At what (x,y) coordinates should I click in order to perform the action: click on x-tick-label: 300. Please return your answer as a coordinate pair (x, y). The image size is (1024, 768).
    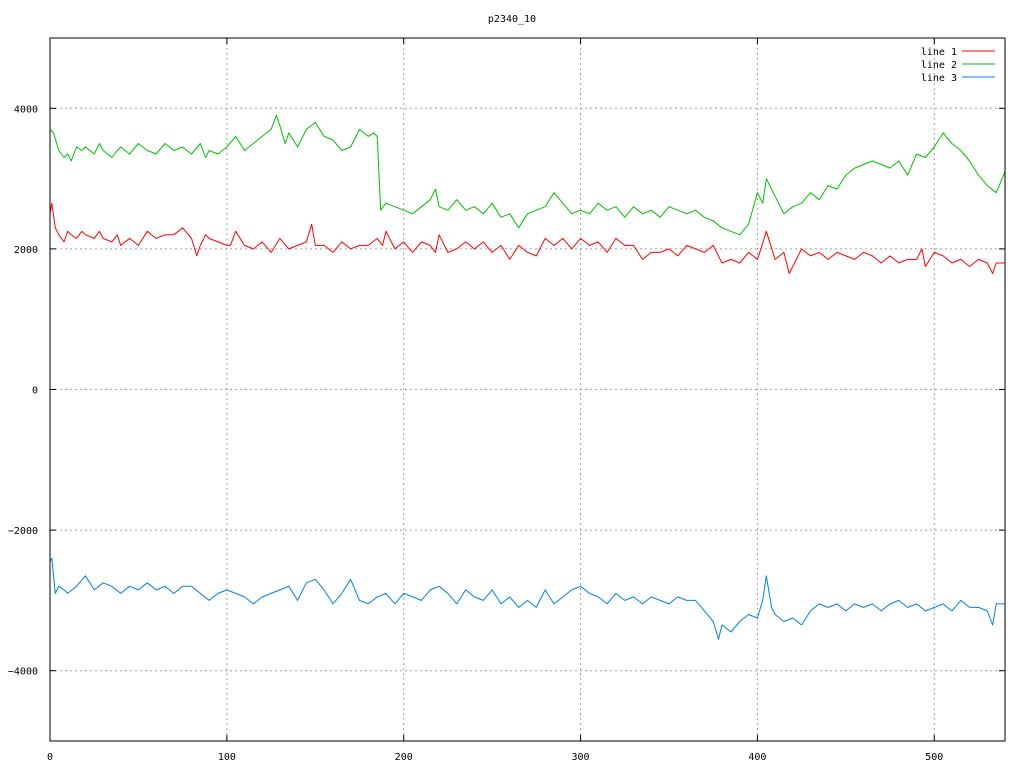
    Looking at the image, I should click on (581, 757).